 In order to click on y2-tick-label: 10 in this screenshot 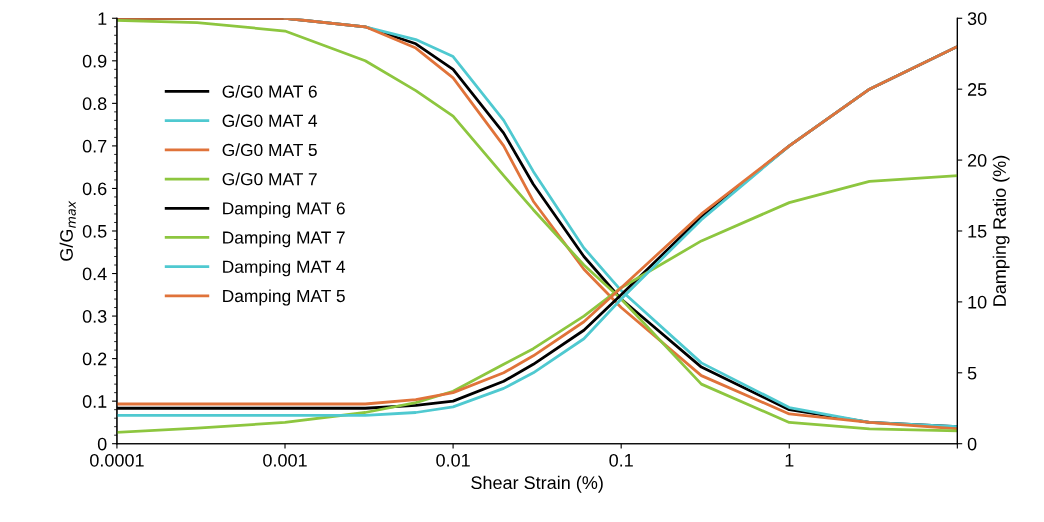, I will do `click(977, 302)`.